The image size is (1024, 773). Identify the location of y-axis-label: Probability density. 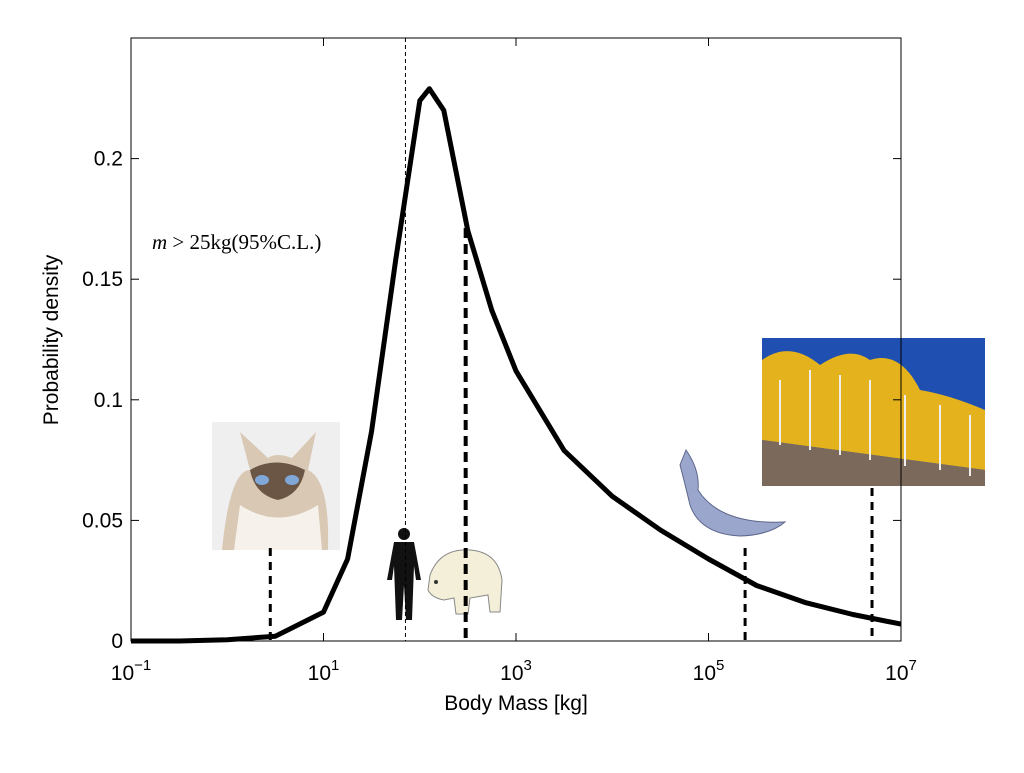
(51, 339).